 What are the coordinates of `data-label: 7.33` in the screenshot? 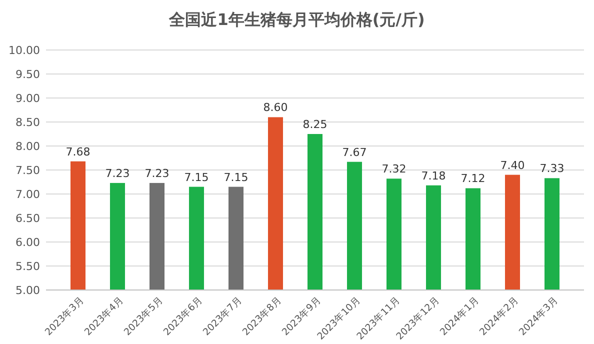 It's located at (552, 169).